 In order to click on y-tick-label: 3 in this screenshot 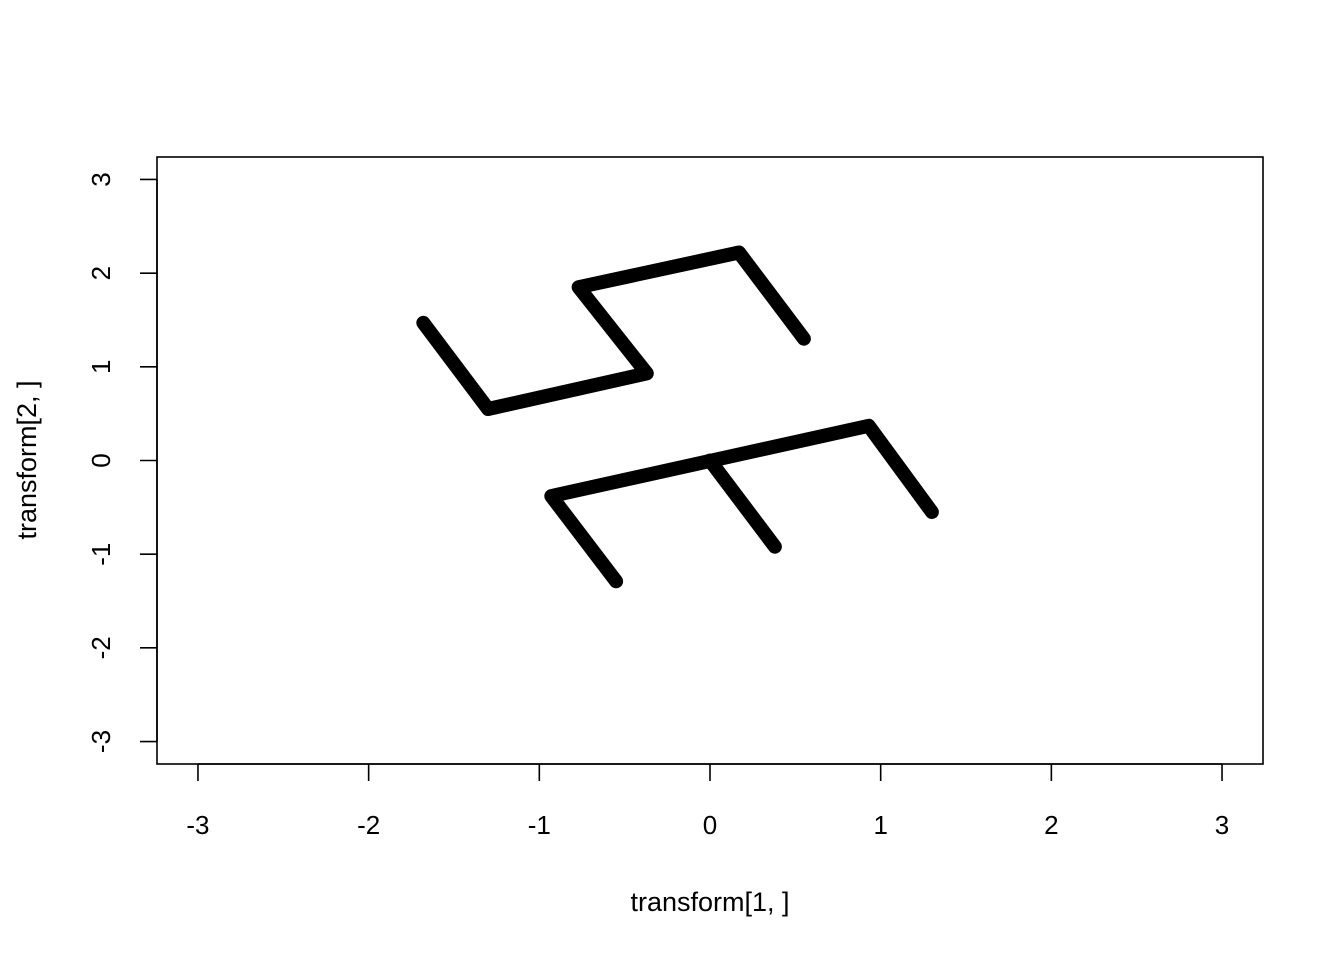, I will do `click(101, 179)`.